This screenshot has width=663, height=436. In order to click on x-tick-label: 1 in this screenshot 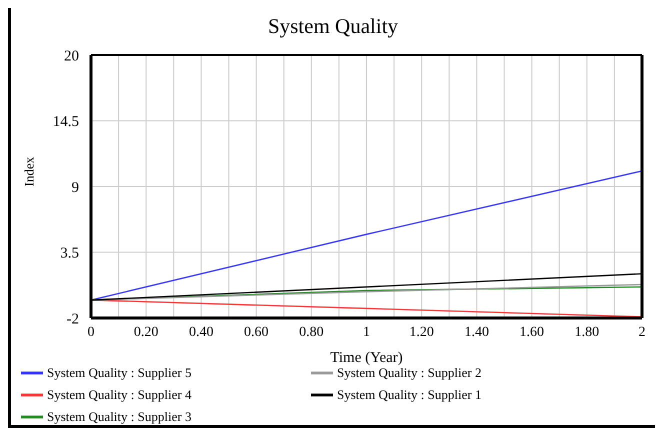, I will do `click(366, 332)`.